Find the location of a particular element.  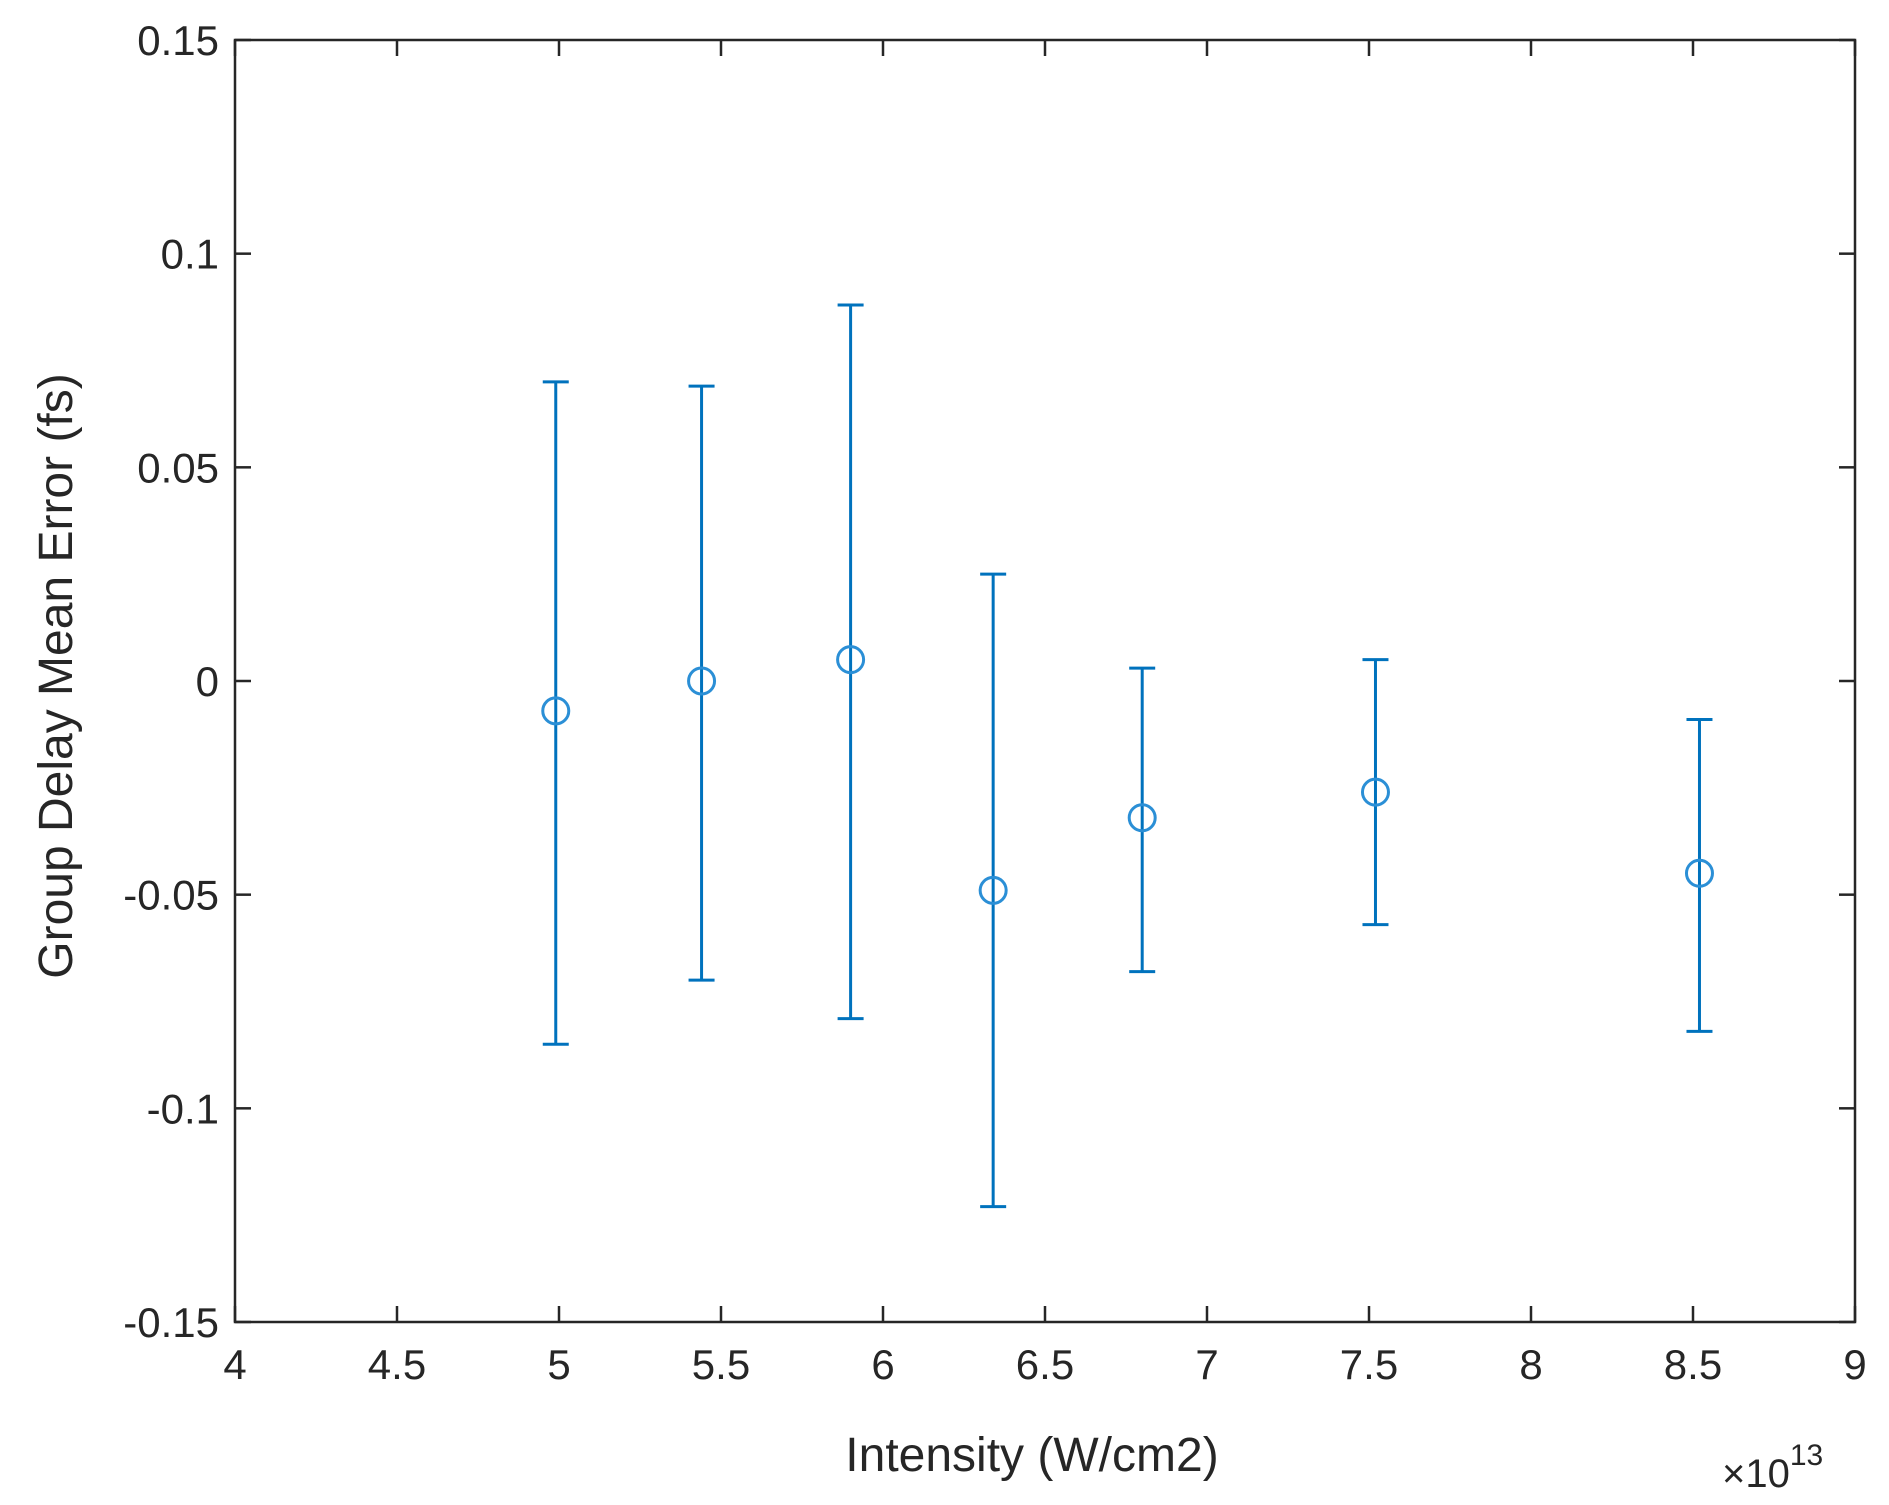

x-axis-exponent-label: ×10¹³ is located at coordinates (1772, 1467).